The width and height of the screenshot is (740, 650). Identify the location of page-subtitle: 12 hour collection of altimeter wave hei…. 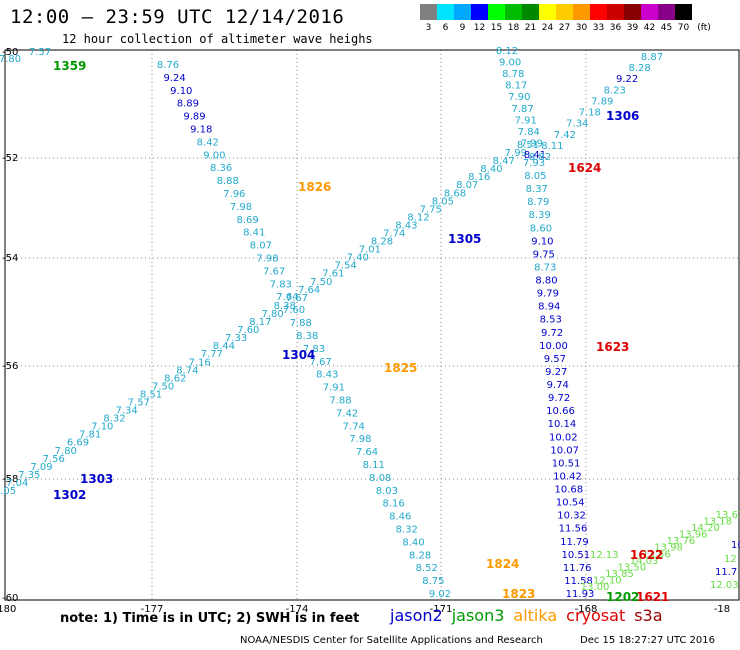
(217, 39).